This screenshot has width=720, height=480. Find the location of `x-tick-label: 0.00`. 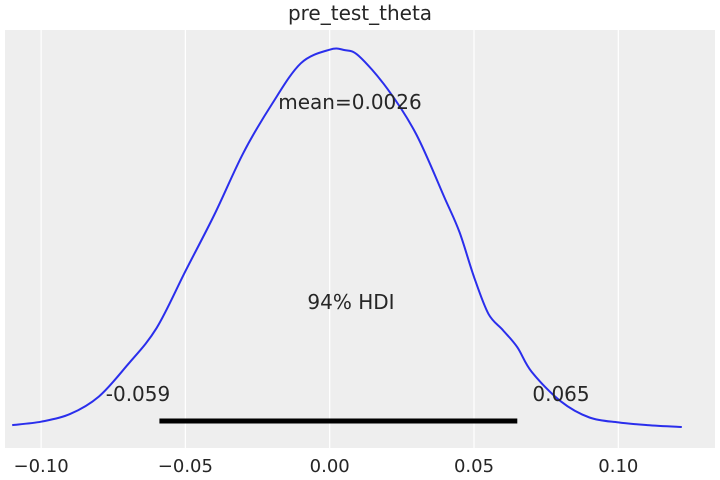

x-tick-label: 0.00 is located at coordinates (330, 466).